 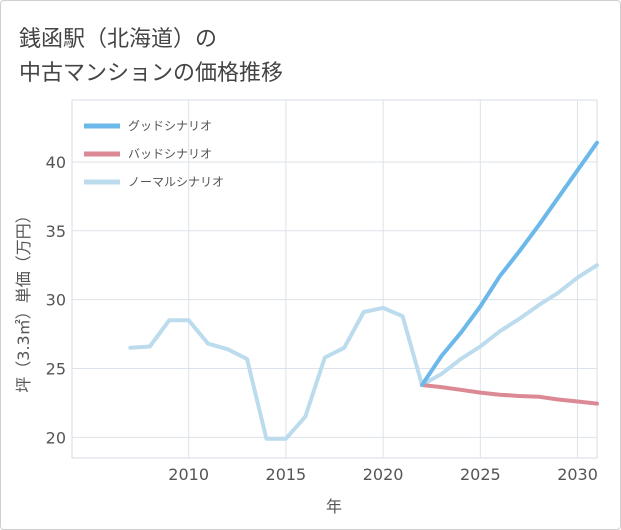 What do you see at coordinates (56, 162) in the screenshot?
I see `y-tick-label: 40` at bounding box center [56, 162].